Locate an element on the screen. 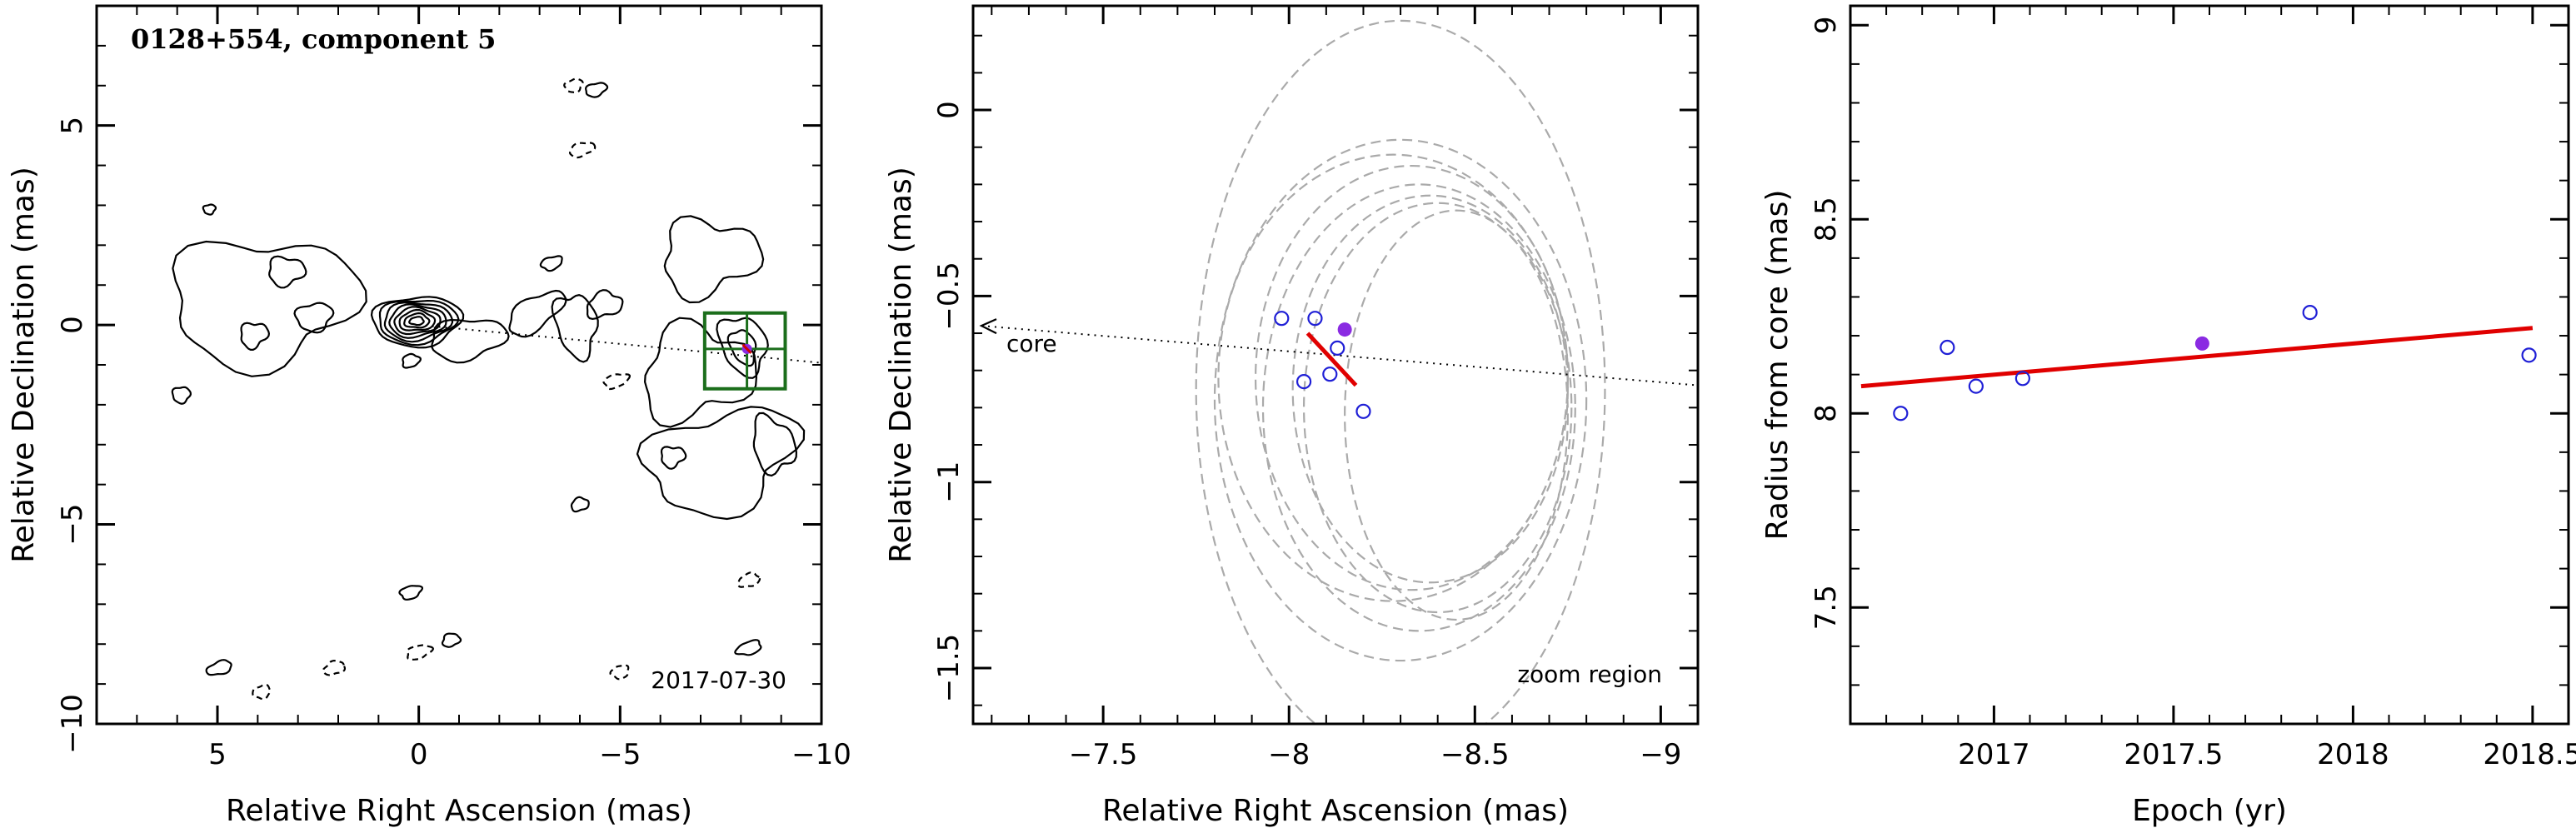 This screenshot has width=2576, height=833. panel-b-ytick-label: 0 is located at coordinates (949, 110).